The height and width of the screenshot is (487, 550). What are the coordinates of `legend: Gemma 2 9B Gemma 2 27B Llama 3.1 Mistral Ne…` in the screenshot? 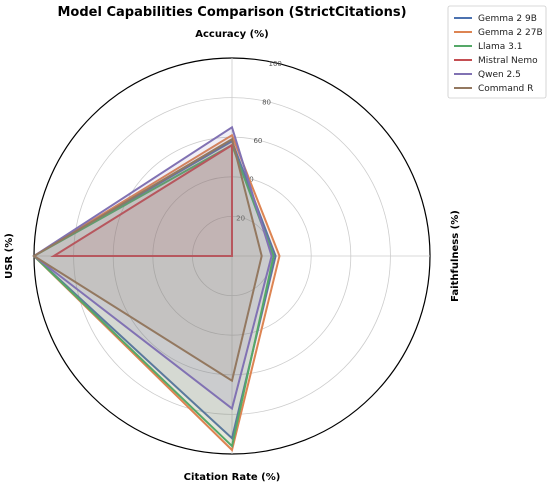 It's located at (497, 52).